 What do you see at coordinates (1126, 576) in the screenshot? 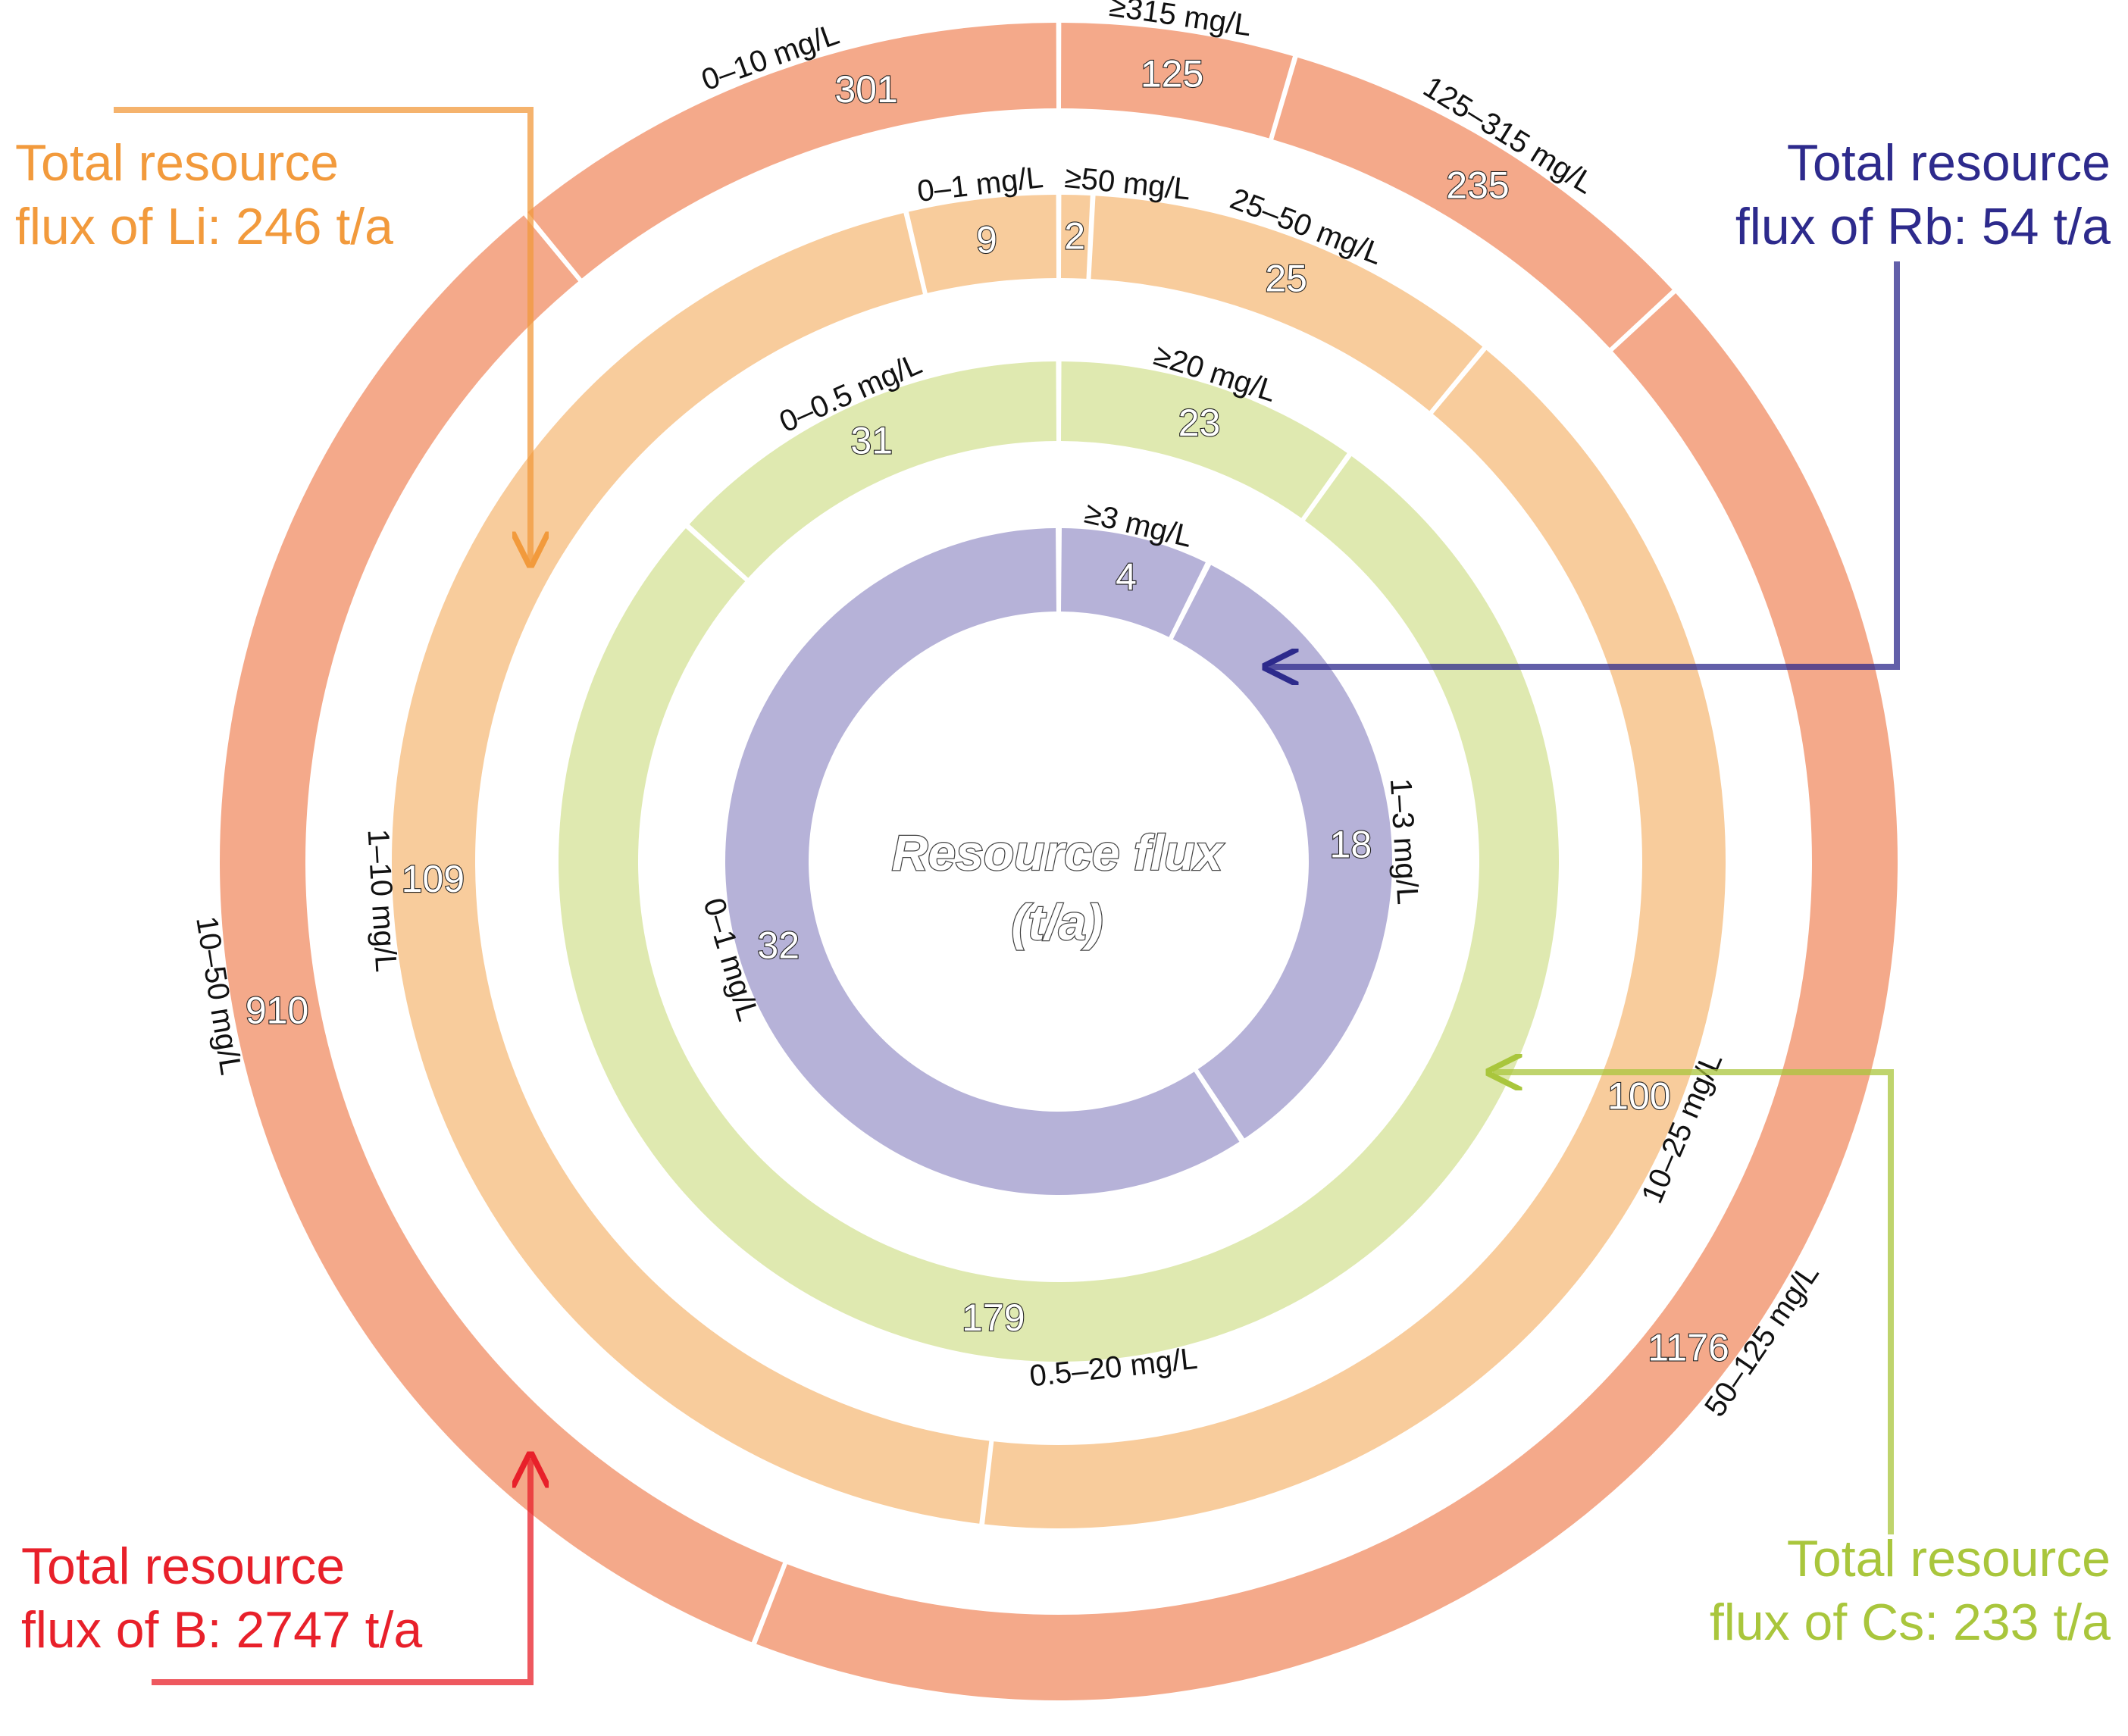
I see `value-rb-3-mg-l: 4` at bounding box center [1126, 576].